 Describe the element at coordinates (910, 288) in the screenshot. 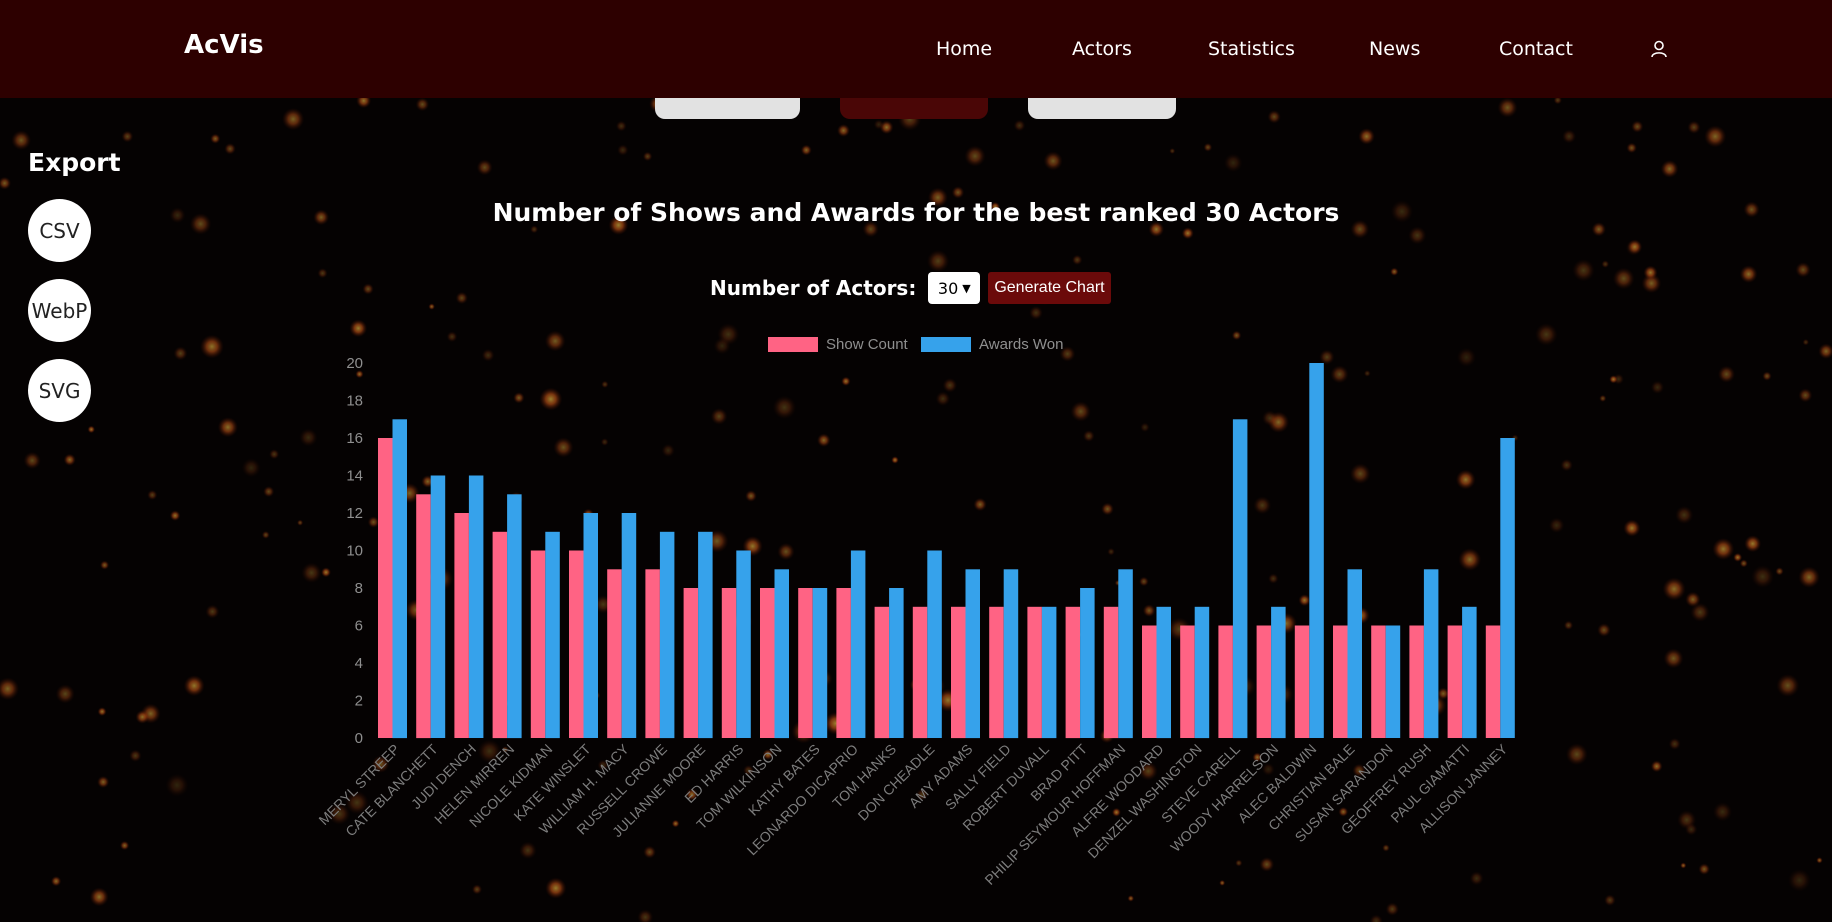

I see `chart-controls: Number of Actors: 30 ▼ Generate Chart` at that location.